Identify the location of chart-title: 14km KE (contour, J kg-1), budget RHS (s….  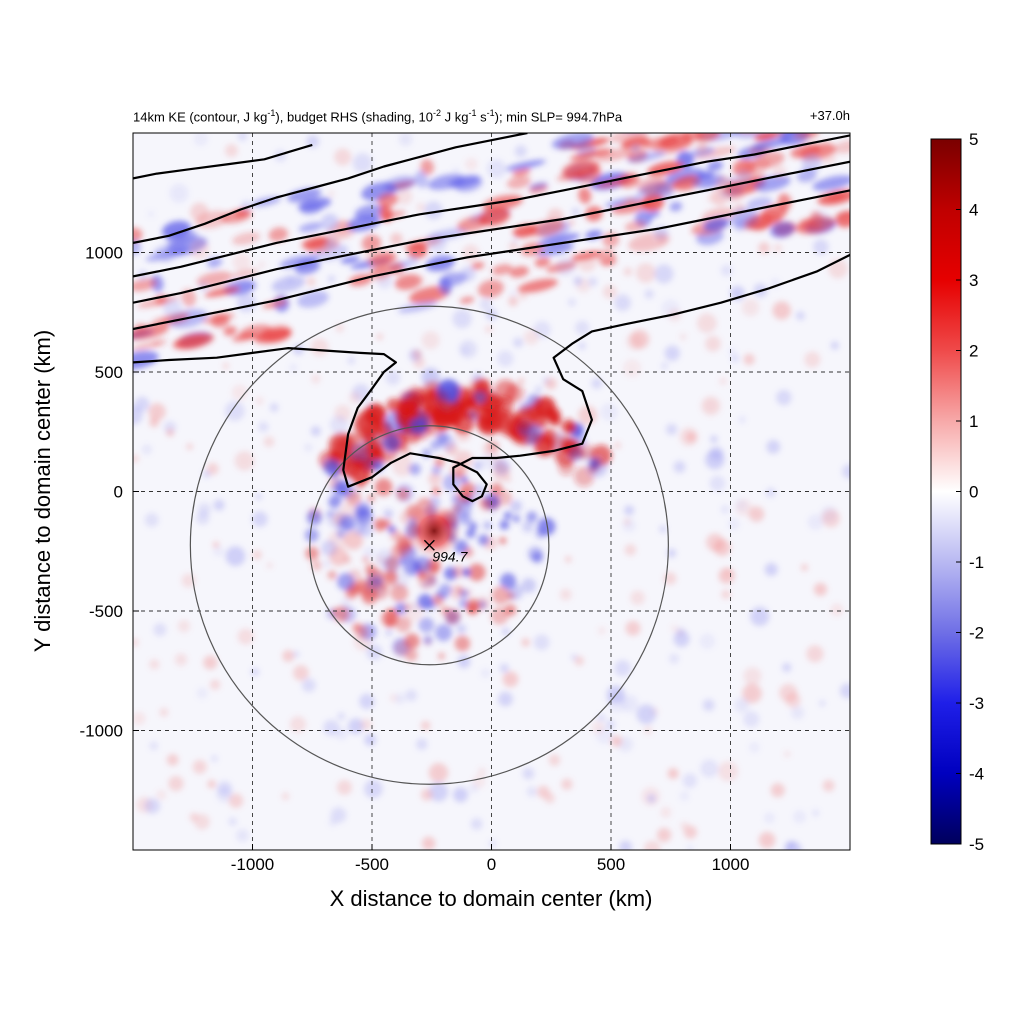
(377, 116).